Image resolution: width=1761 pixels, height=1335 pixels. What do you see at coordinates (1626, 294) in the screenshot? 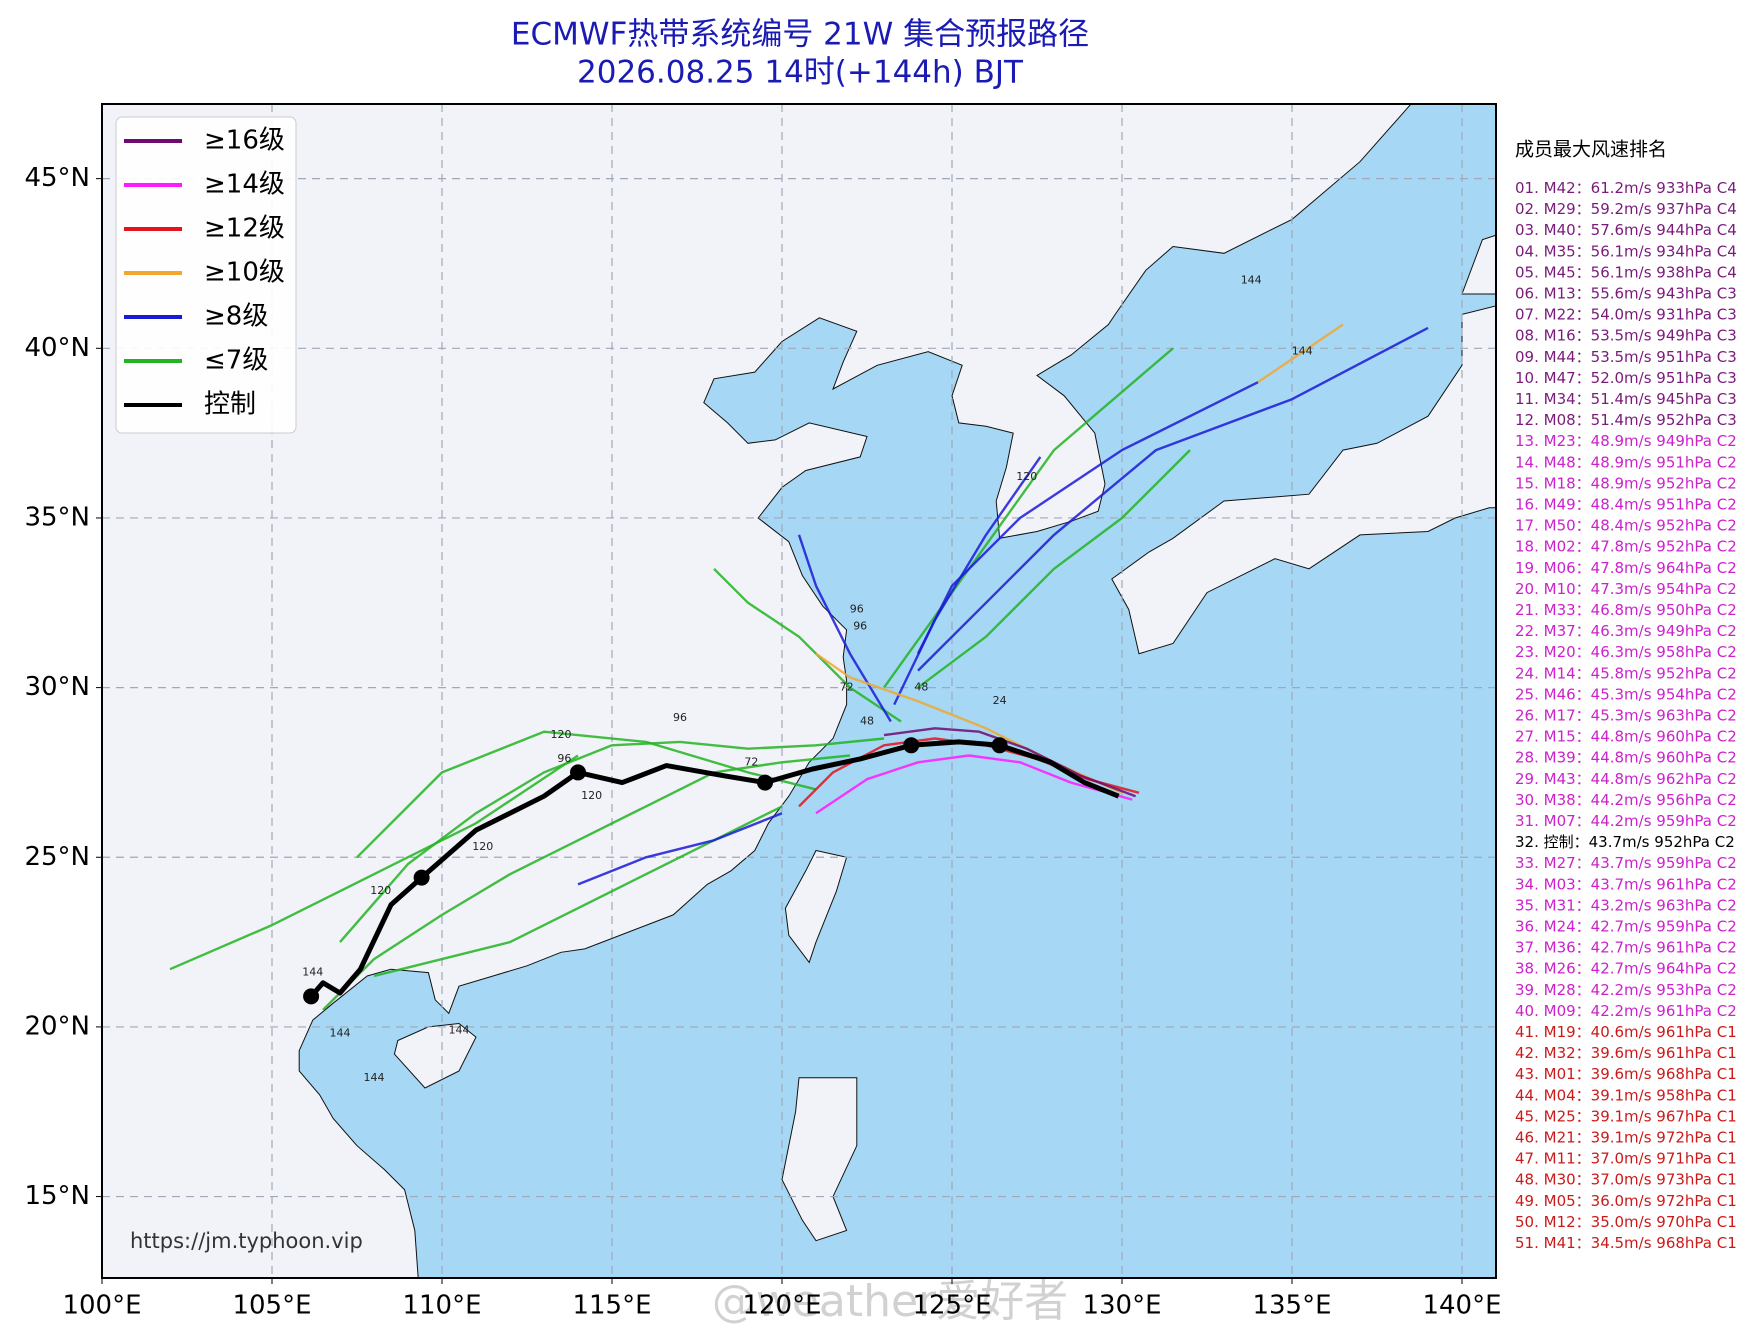
I see `ranking-item: 06. M13：55.6m/s 943hPa C3` at bounding box center [1626, 294].